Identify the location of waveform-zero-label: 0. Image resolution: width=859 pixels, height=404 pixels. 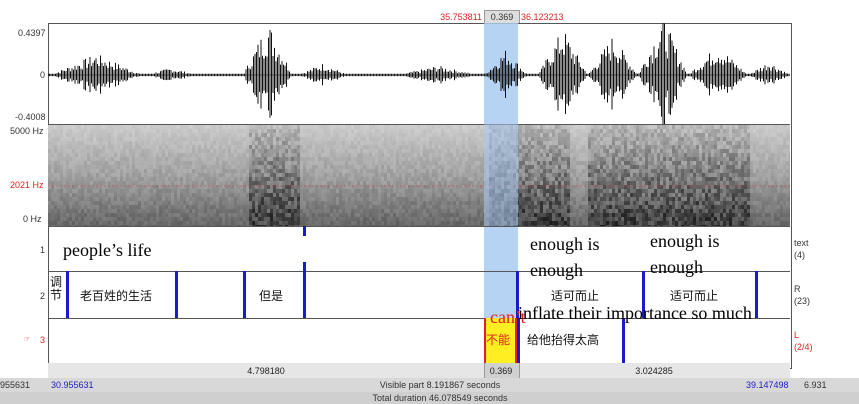
(43, 75).